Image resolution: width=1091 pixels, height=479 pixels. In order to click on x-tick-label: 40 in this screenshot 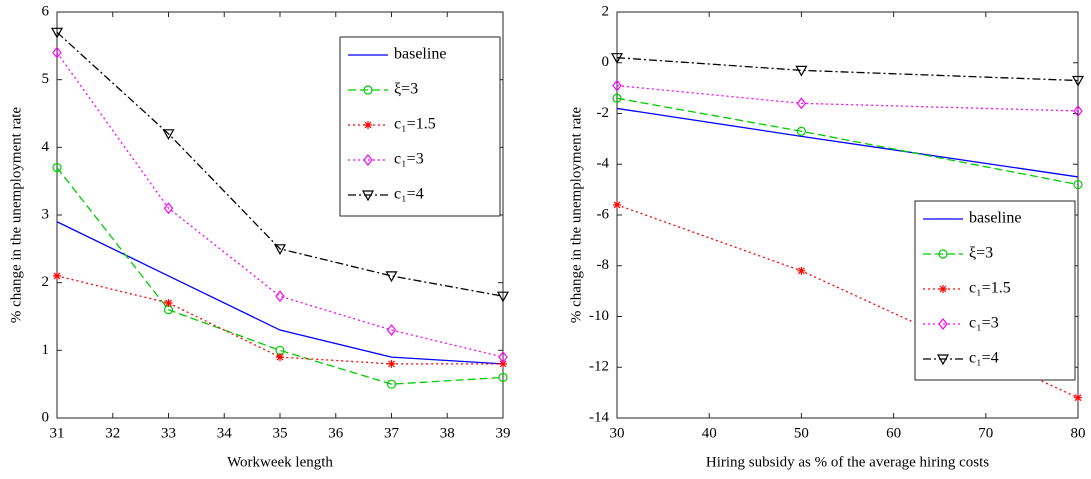, I will do `click(709, 433)`.